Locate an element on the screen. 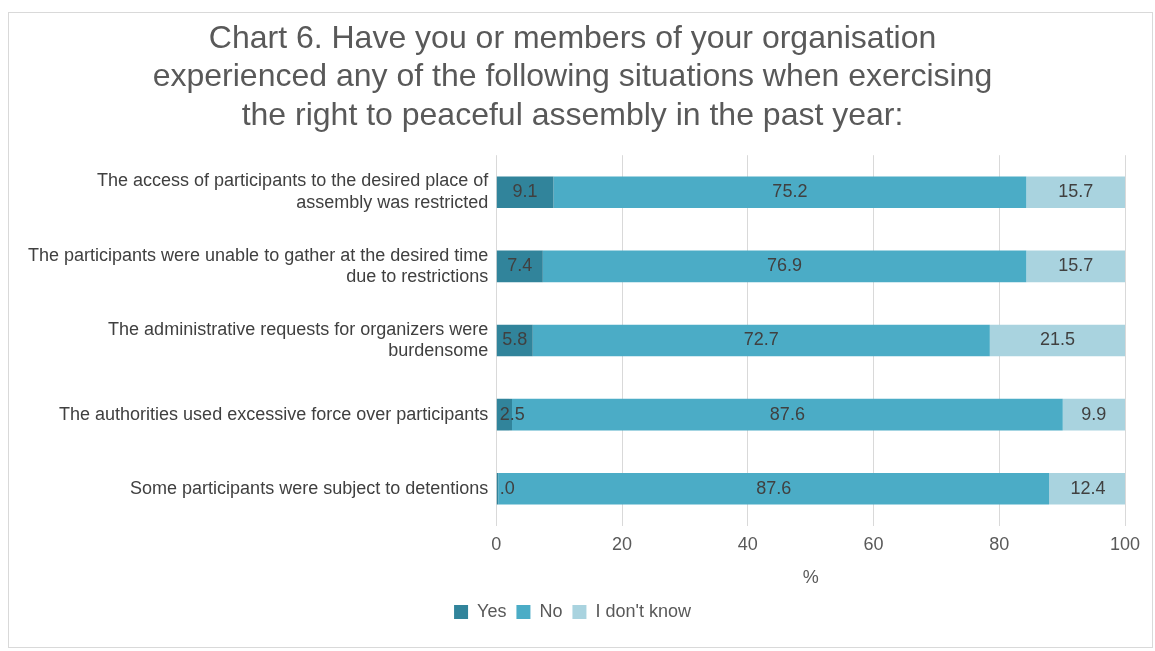 The image size is (1155, 651). data-label: 12.4 is located at coordinates (1088, 487).